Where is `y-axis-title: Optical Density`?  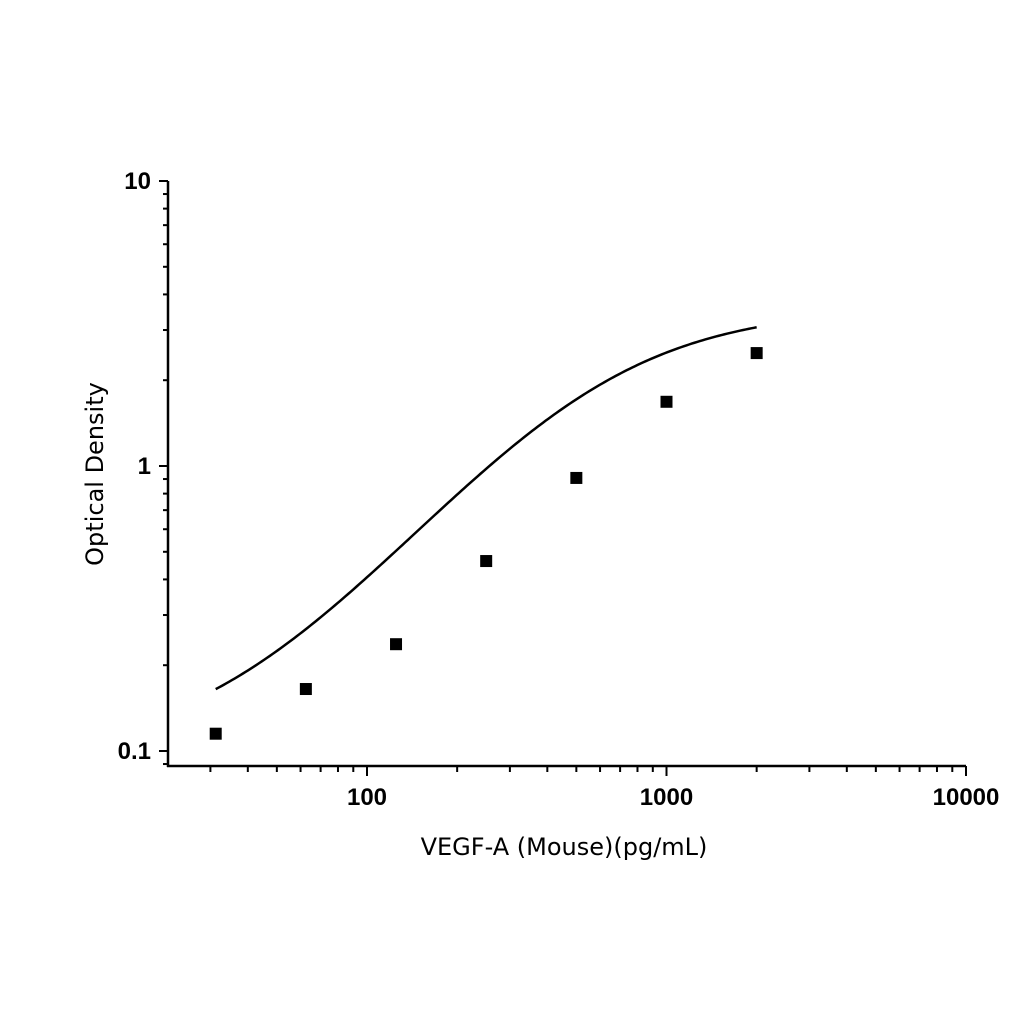 y-axis-title: Optical Density is located at coordinates (95, 474).